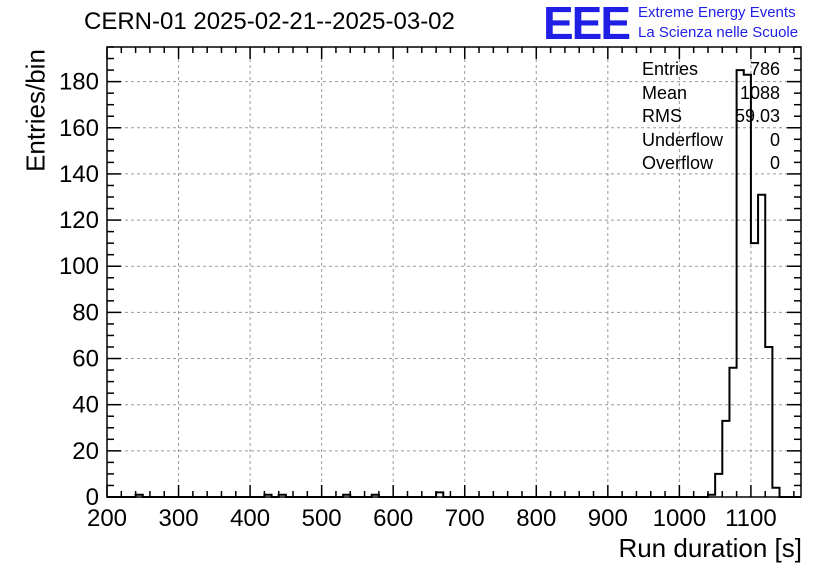  Describe the element at coordinates (587, 24) in the screenshot. I see `eee-logo: EEE` at that location.